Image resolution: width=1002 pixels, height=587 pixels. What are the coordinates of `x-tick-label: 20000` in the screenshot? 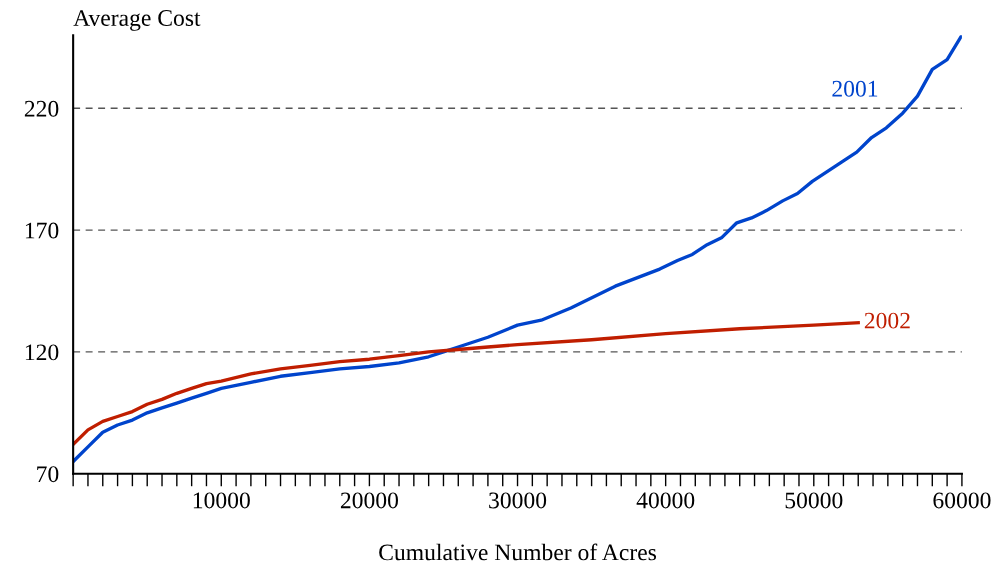 It's located at (369, 500).